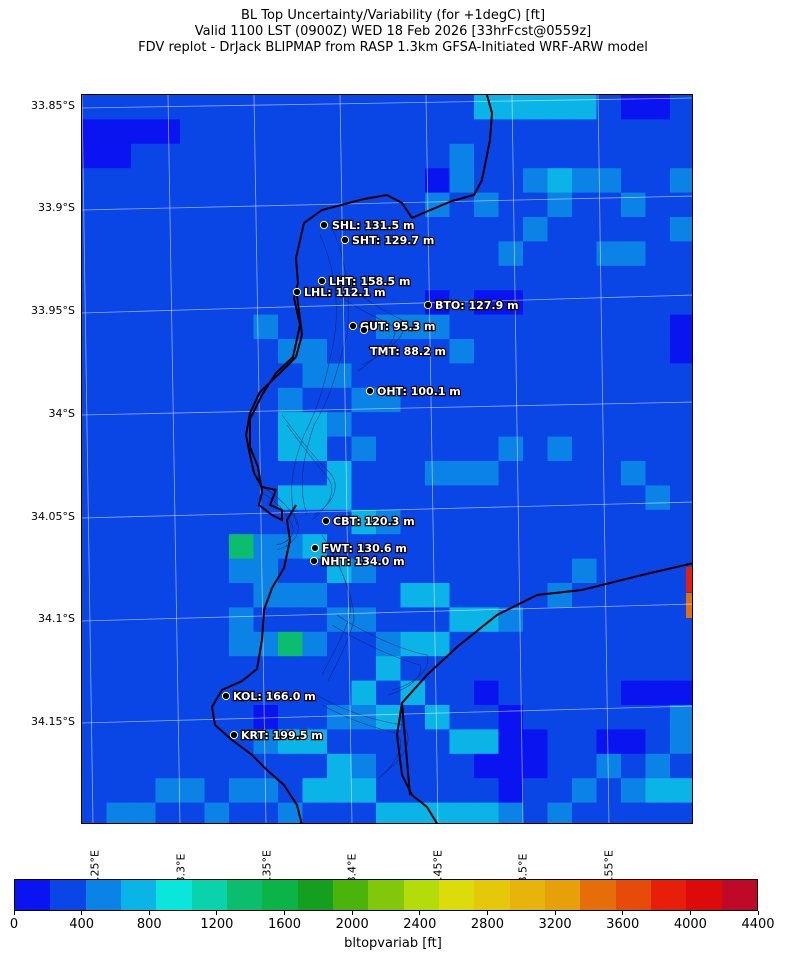 The image size is (786, 962). I want to click on colorbar-tick-label: 800, so click(149, 924).